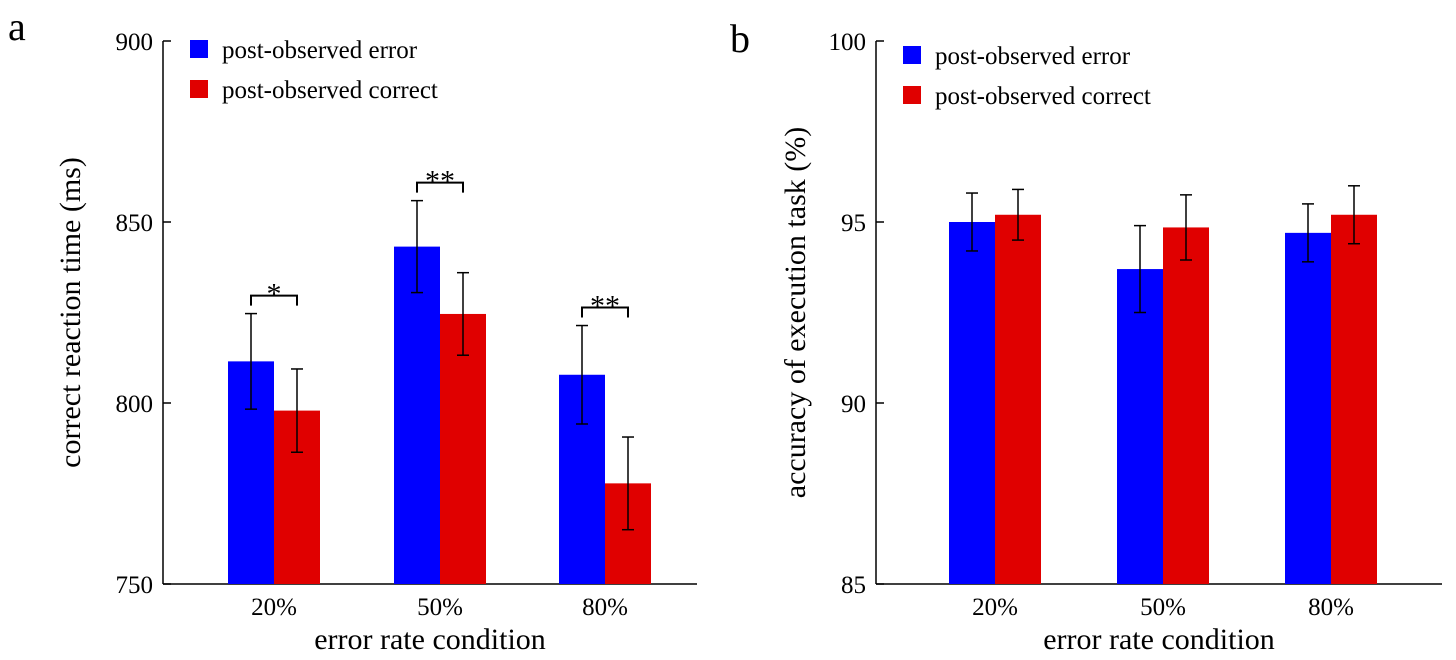  I want to click on panel-letter-a: a, so click(17, 26).